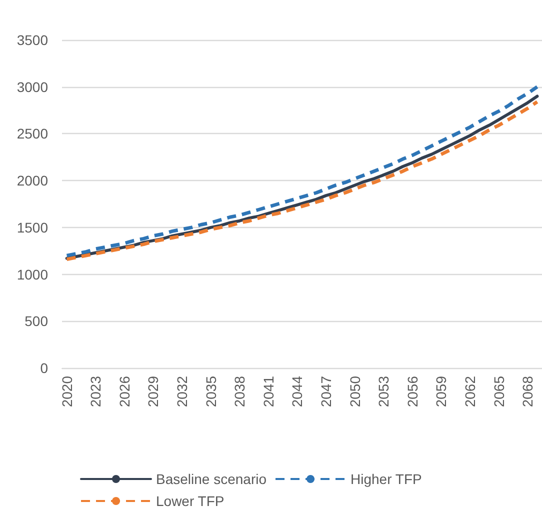 The height and width of the screenshot is (521, 542). I want to click on y-tick-label: 2500, so click(32, 134).